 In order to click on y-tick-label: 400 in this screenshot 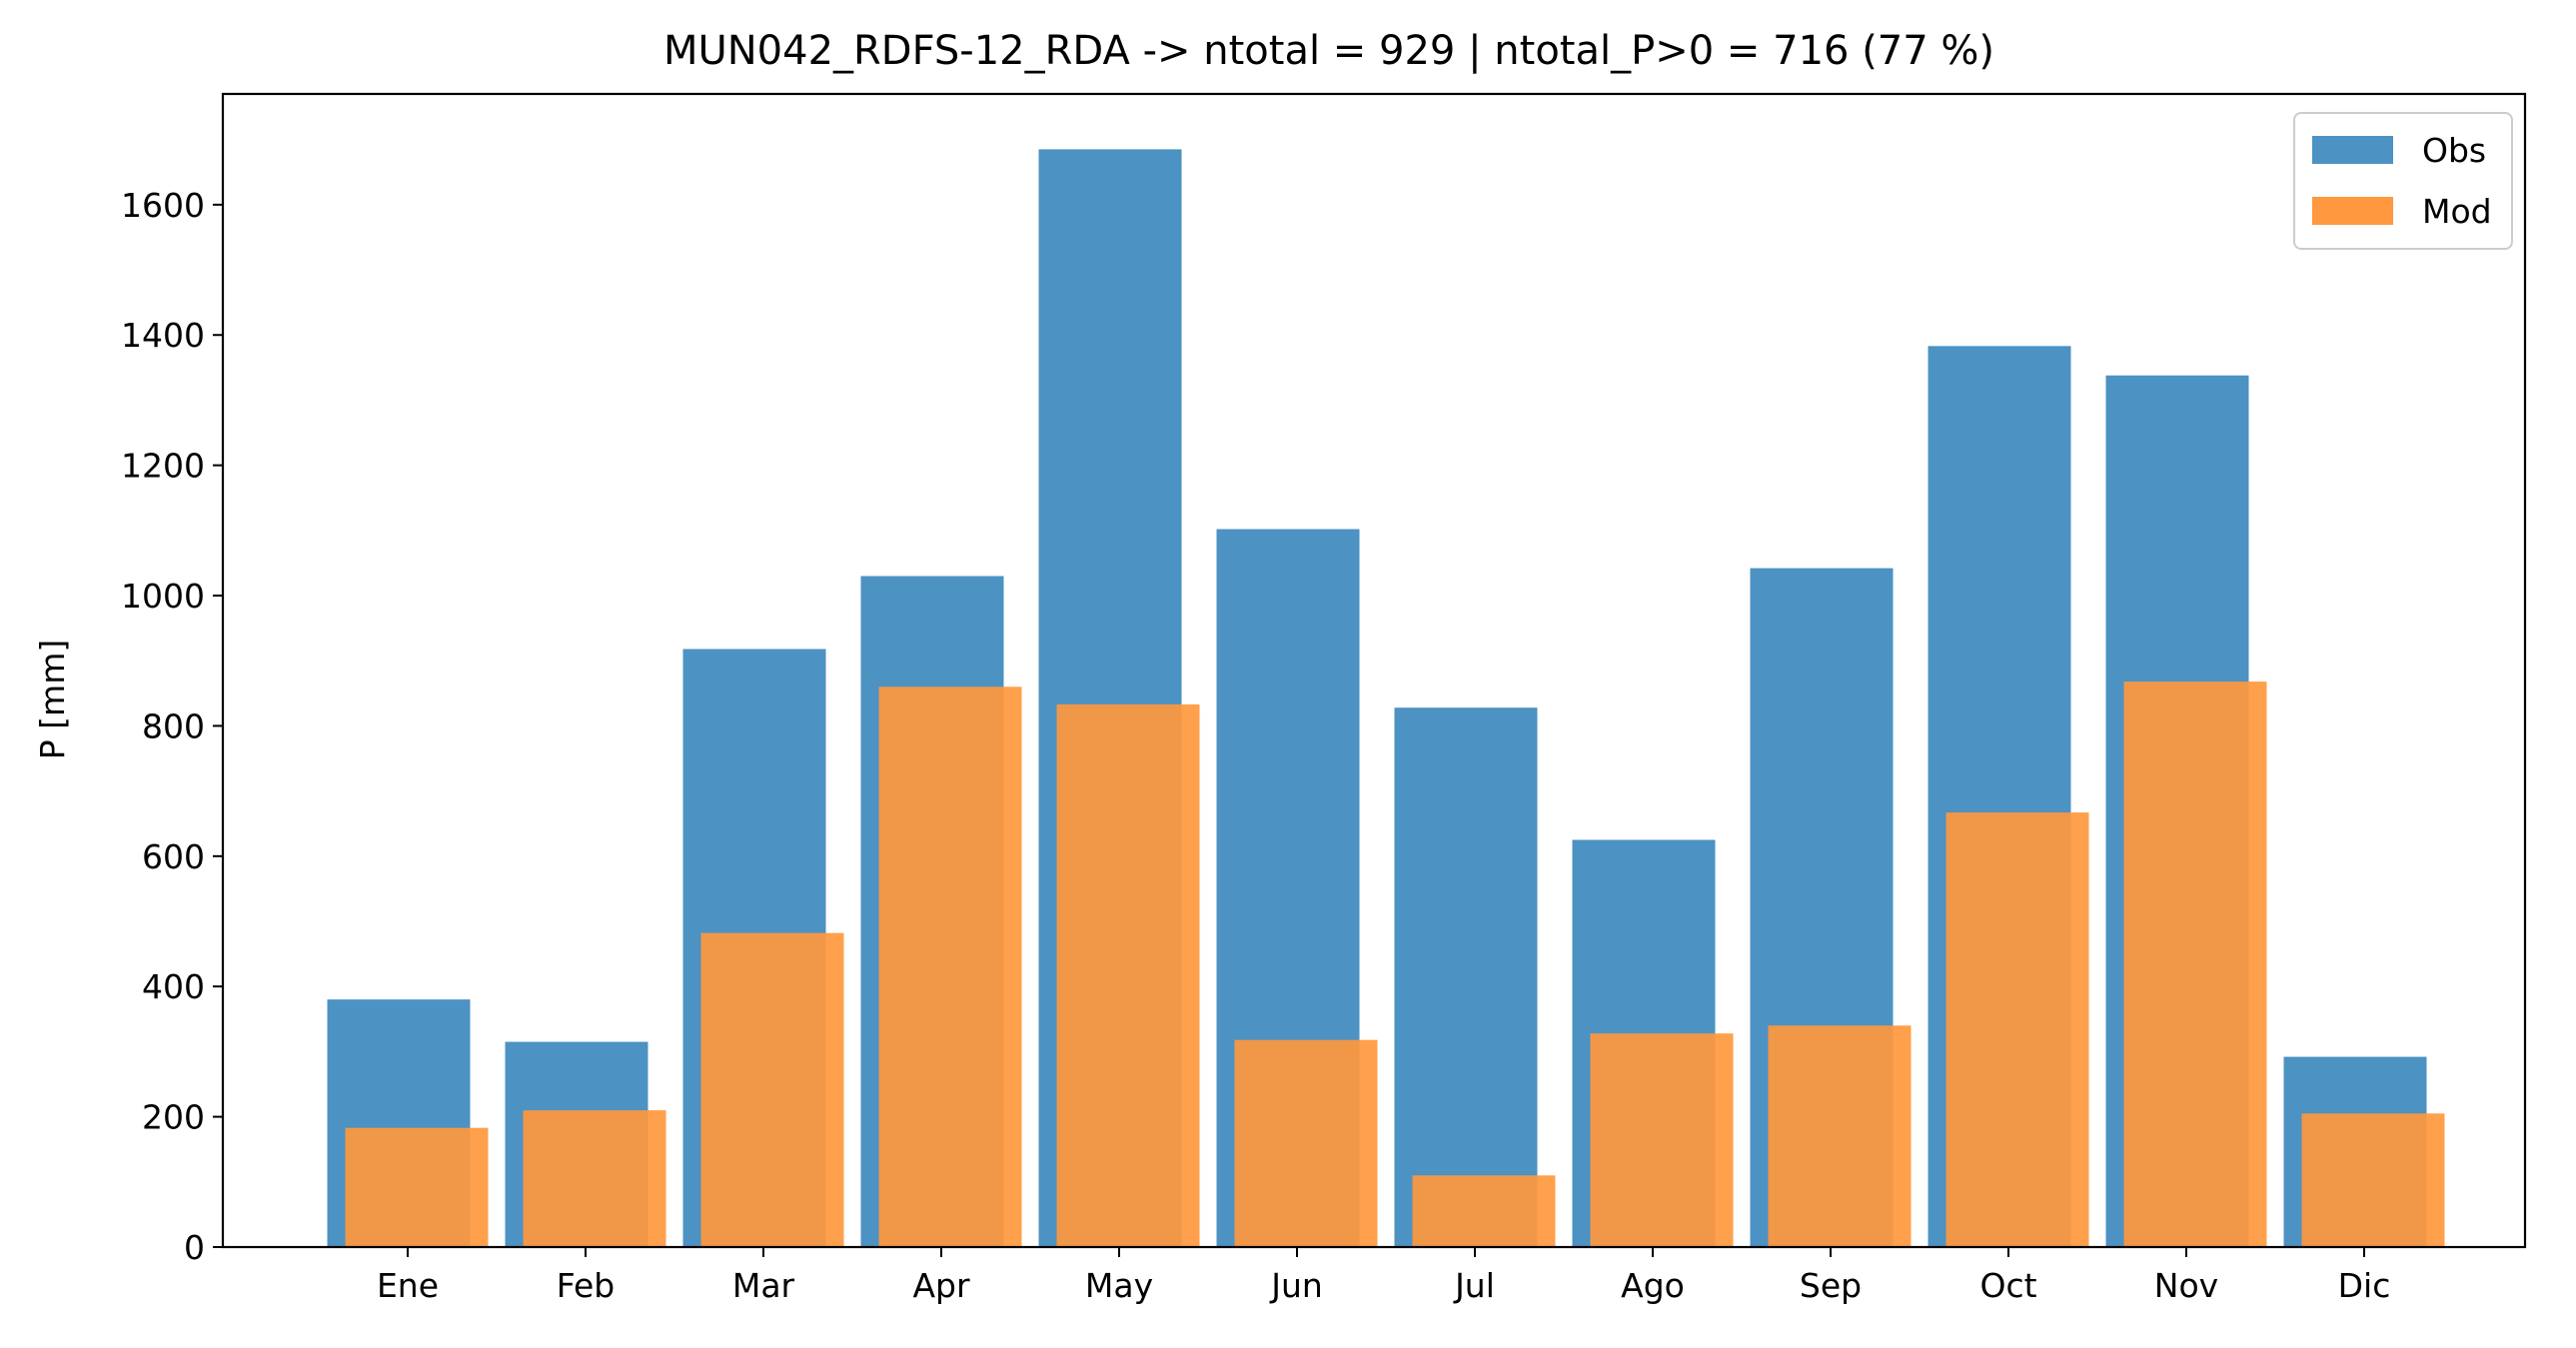, I will do `click(173, 987)`.